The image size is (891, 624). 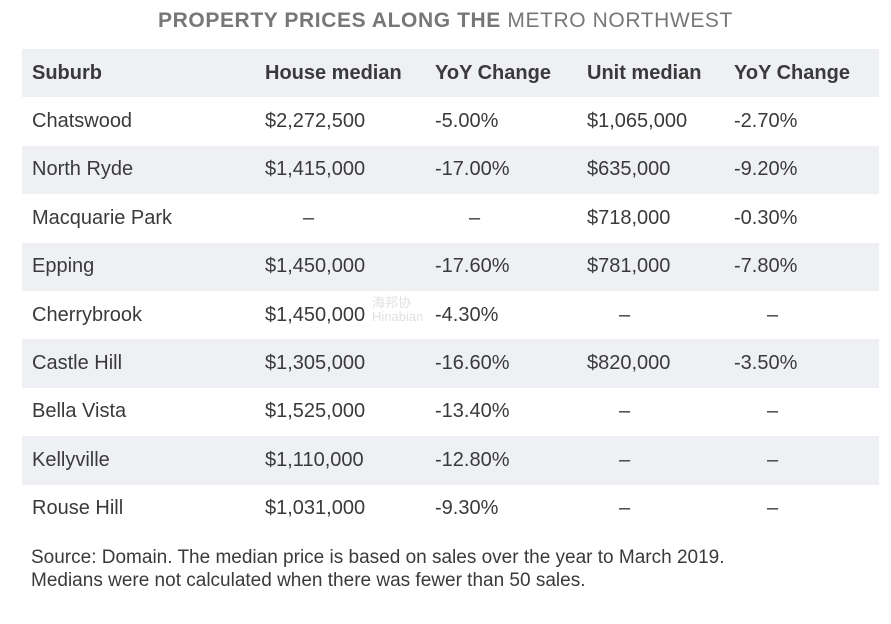 I want to click on cell-suburb: Rouse Hill, so click(x=78, y=508).